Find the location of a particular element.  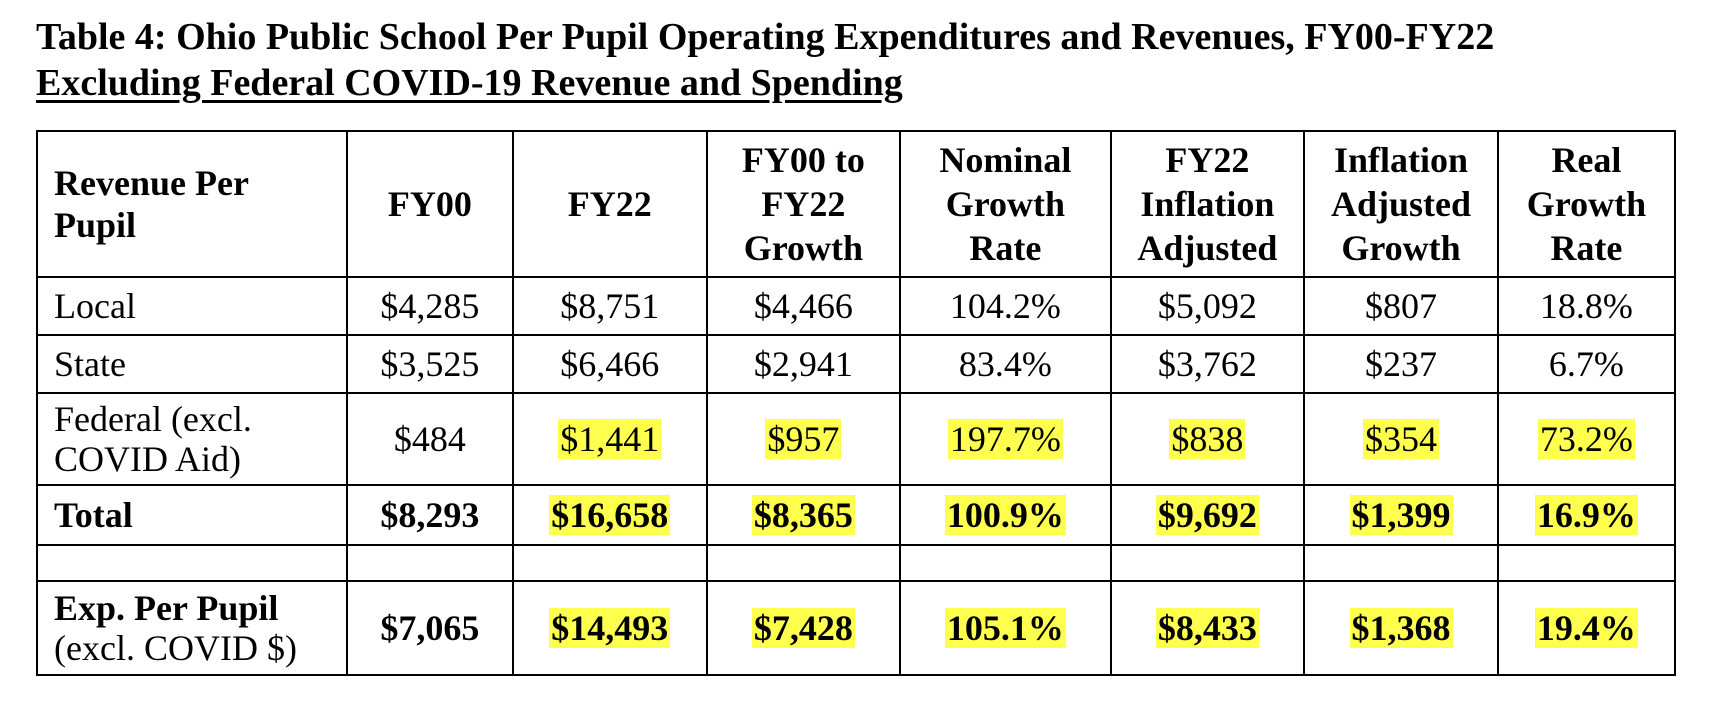

row-label-text: Federal (excl. is located at coordinates (153, 419).